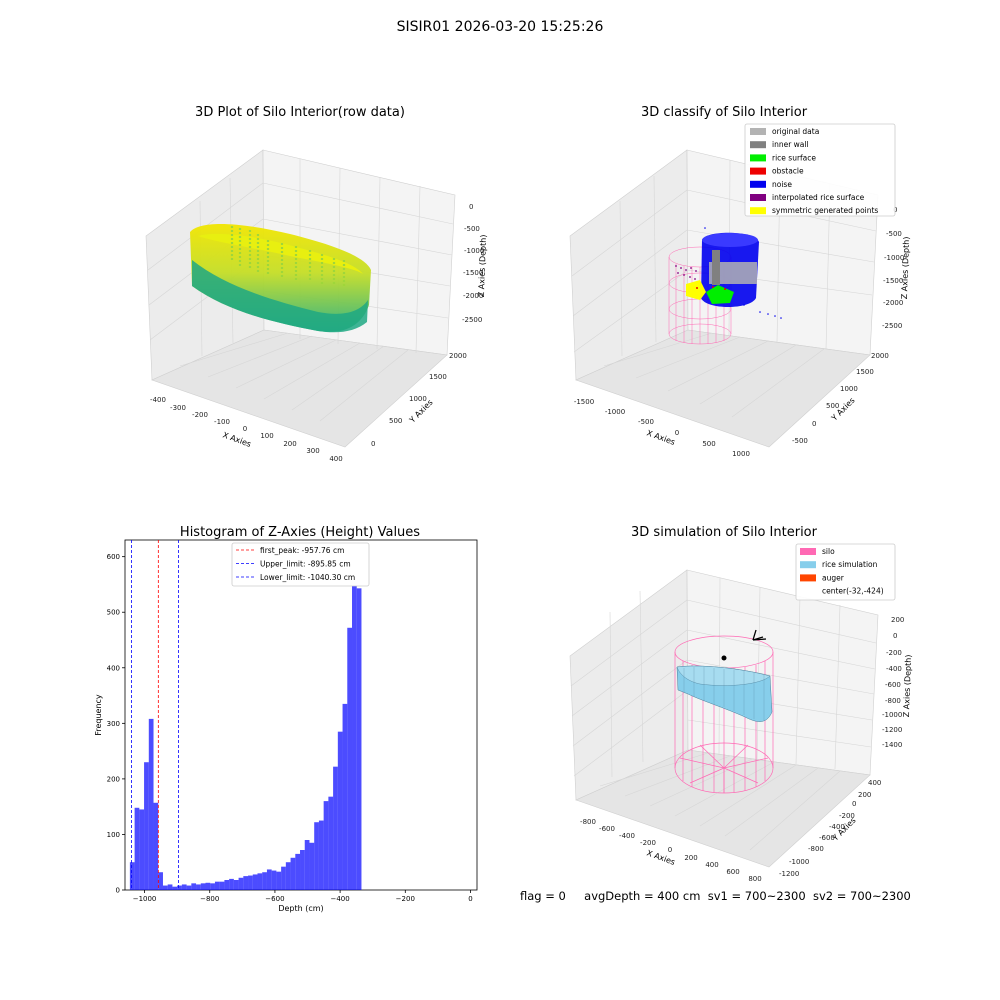  What do you see at coordinates (853, 591) in the screenshot?
I see `legend-label: center(-32,-424)` at bounding box center [853, 591].